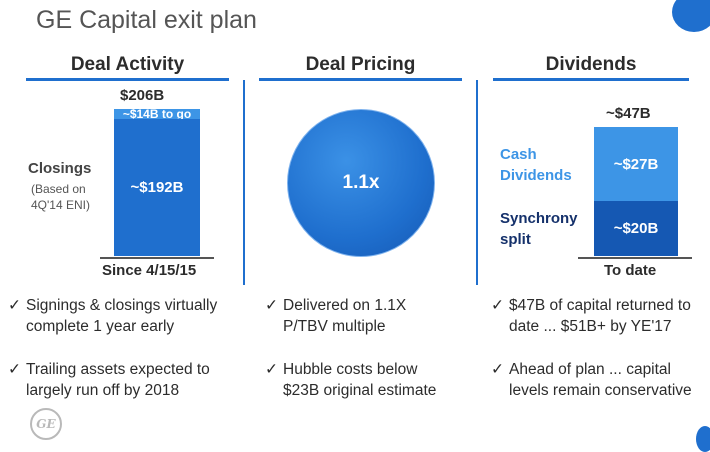 The height and width of the screenshot is (452, 710). I want to click on bullet-line: P/TBV multiple, so click(334, 326).